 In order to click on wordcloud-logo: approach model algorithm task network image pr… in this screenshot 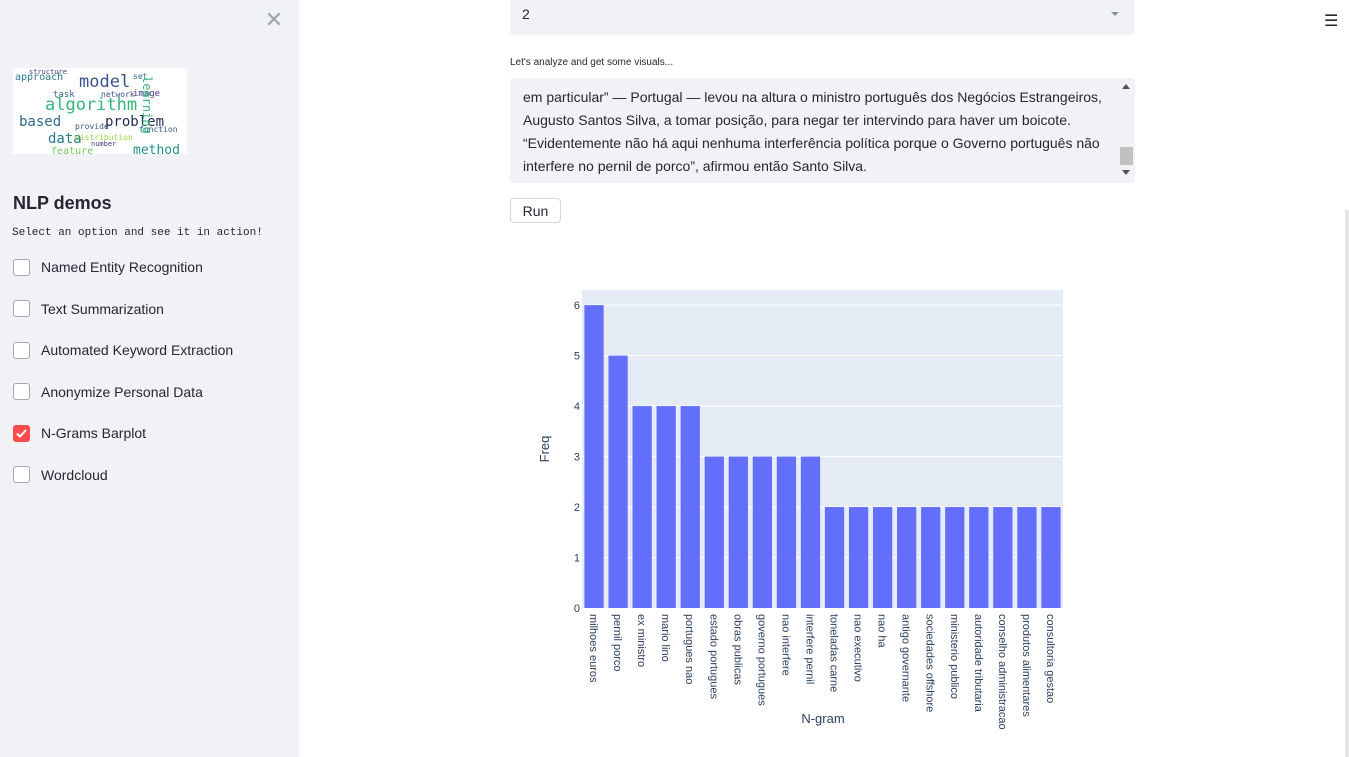, I will do `click(100, 113)`.